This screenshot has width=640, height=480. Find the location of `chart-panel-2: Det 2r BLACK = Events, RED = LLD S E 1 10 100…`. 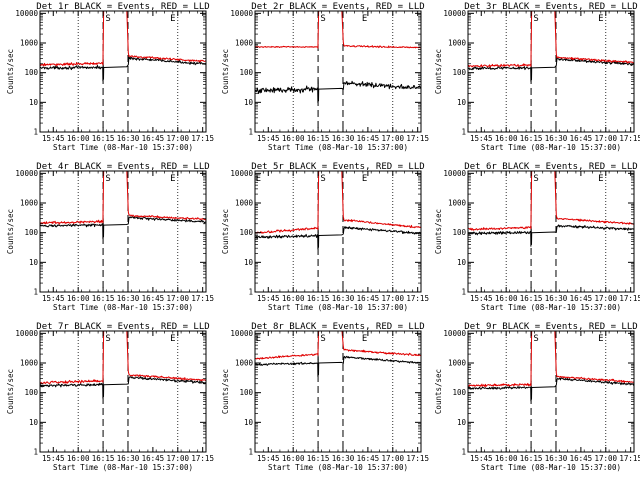

chart-panel-2: Det 2r BLACK = Events, RED = LLD S E 1 10 100… is located at coordinates (325, 77).